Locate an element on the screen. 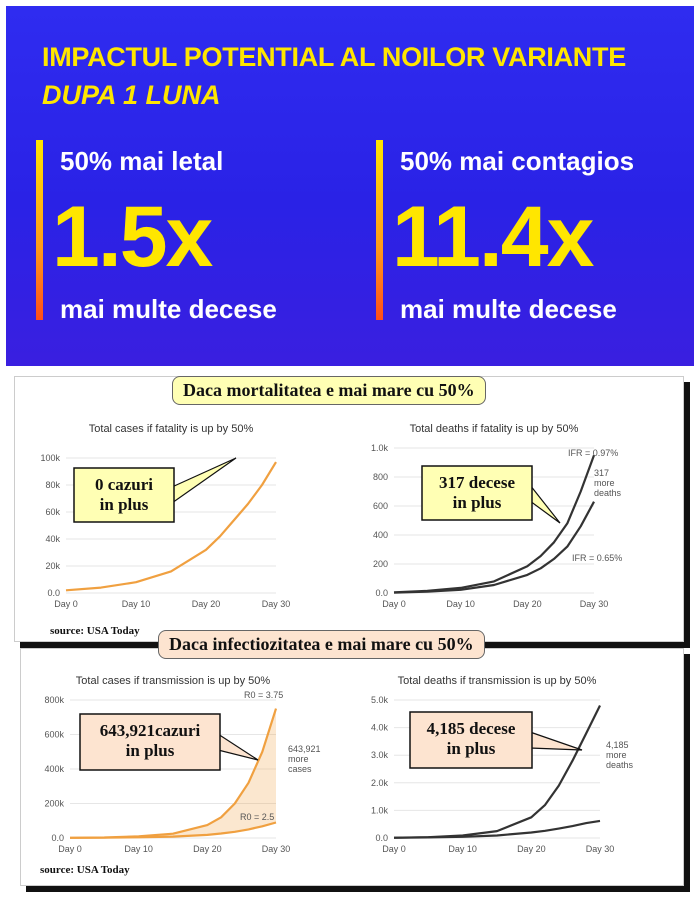 The image size is (700, 906). chart-title: Total cases if fatality is up by 50% is located at coordinates (171, 429).